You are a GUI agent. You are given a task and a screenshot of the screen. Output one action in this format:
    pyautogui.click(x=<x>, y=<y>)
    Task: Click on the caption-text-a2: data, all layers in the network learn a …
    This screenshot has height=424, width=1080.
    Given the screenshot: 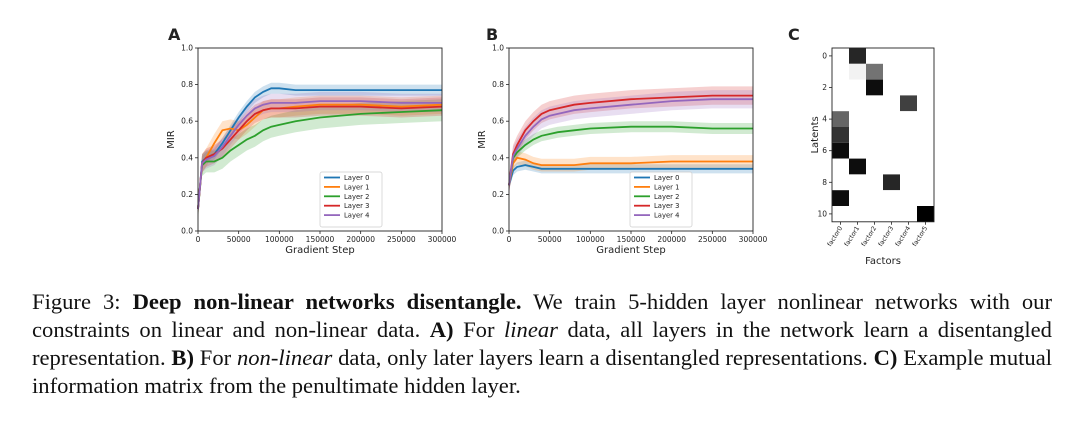 What is the action you would take?
    pyautogui.click(x=542, y=343)
    